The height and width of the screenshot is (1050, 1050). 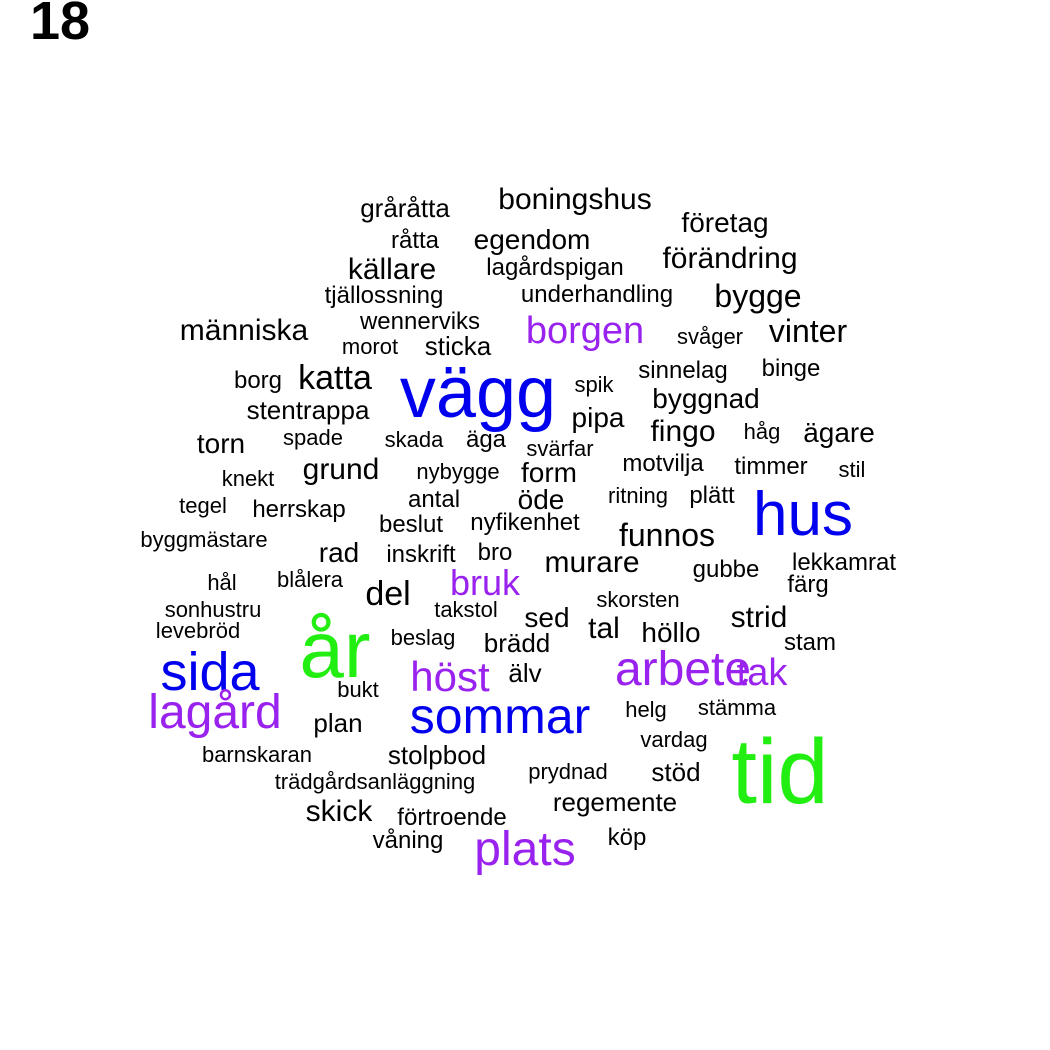 I want to click on word-kallare: källare, so click(x=392, y=269).